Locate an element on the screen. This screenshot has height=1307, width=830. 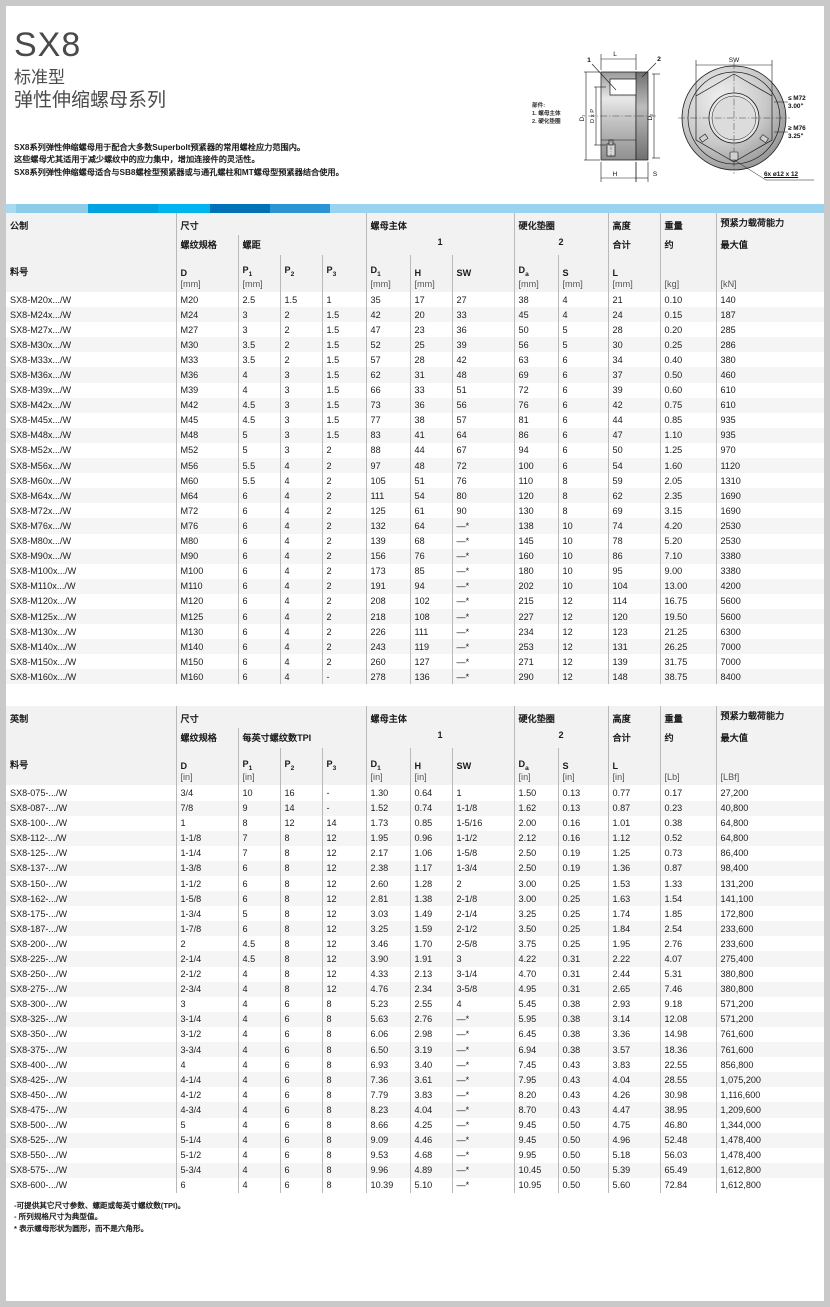
cell-value: 3.5 is located at coordinates (258, 345).